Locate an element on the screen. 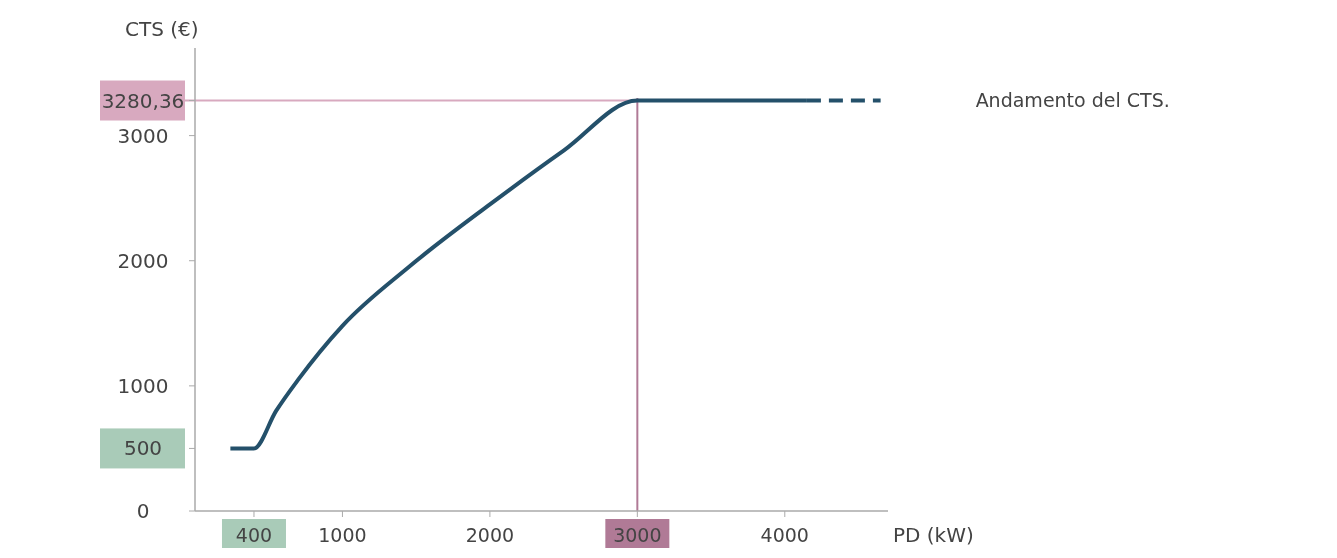 The width and height of the screenshot is (1337, 558). y-axis-title: CTS (€) is located at coordinates (162, 29).